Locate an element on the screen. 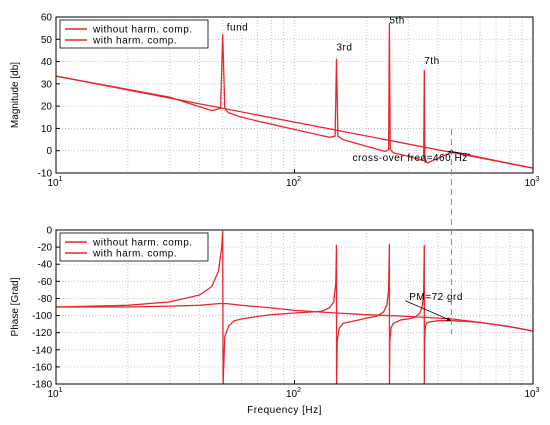  y-tick-label: -40 is located at coordinates (45, 265).